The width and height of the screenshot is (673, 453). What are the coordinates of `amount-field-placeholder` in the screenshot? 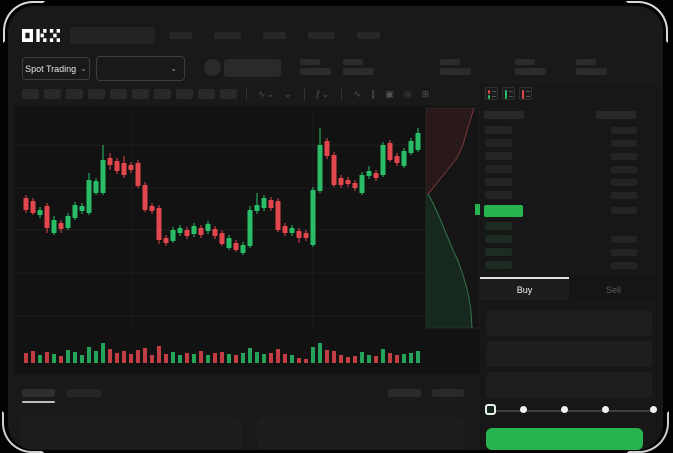 It's located at (569, 354).